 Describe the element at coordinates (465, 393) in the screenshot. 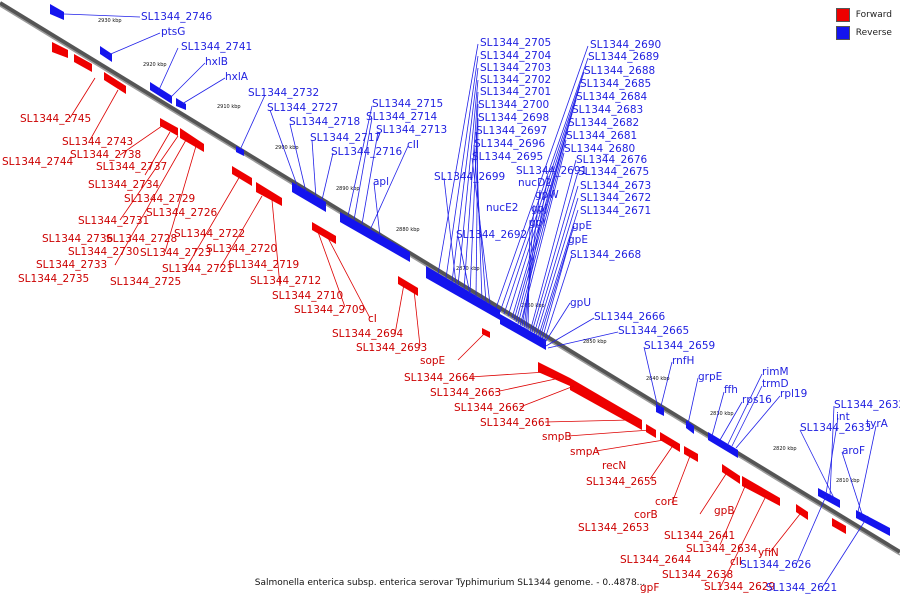

I see `forward-gene-label: SL1344_2663` at that location.